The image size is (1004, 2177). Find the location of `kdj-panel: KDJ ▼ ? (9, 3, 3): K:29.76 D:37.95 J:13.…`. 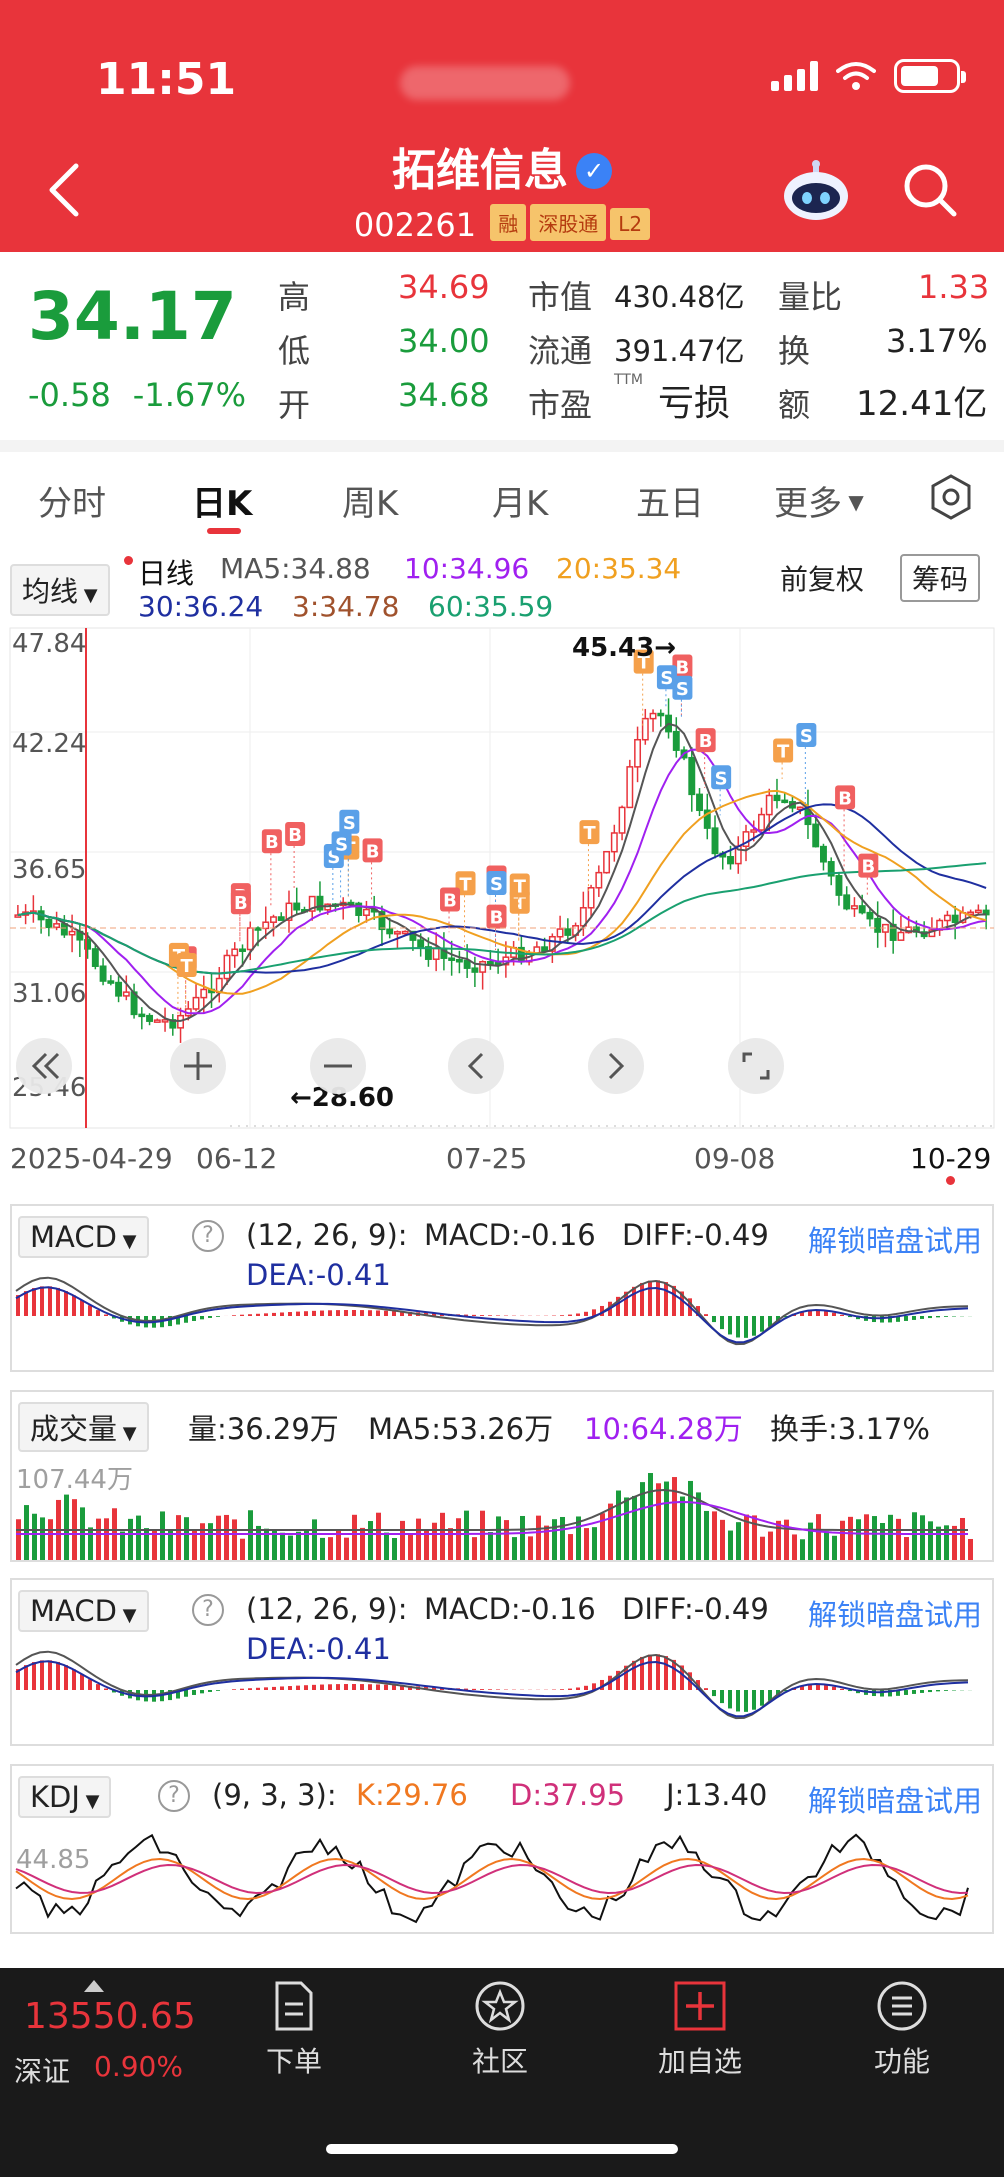

kdj-panel: KDJ ▼ ? (9, 3, 3): K:29.76 D:37.95 J:13.… is located at coordinates (502, 1849).